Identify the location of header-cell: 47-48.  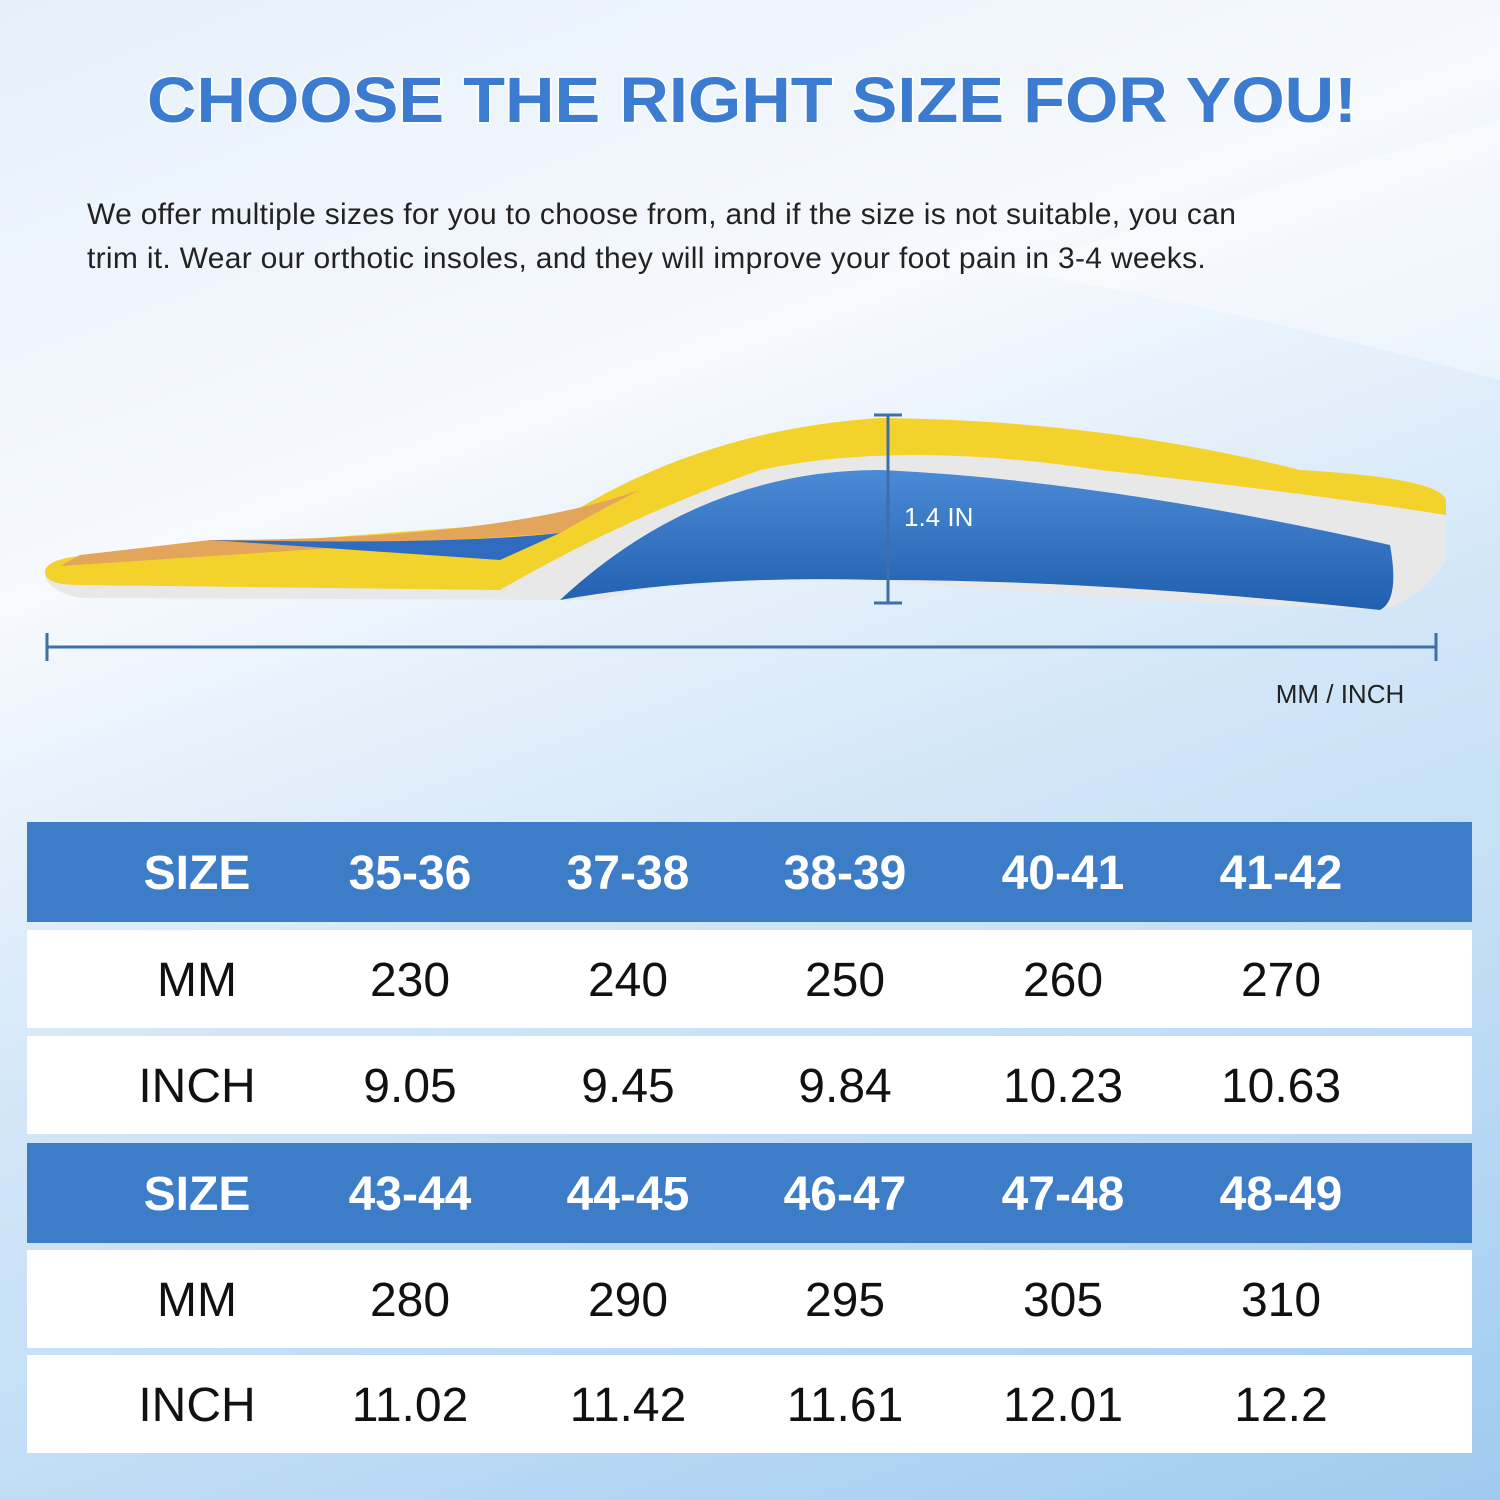
(1063, 1194).